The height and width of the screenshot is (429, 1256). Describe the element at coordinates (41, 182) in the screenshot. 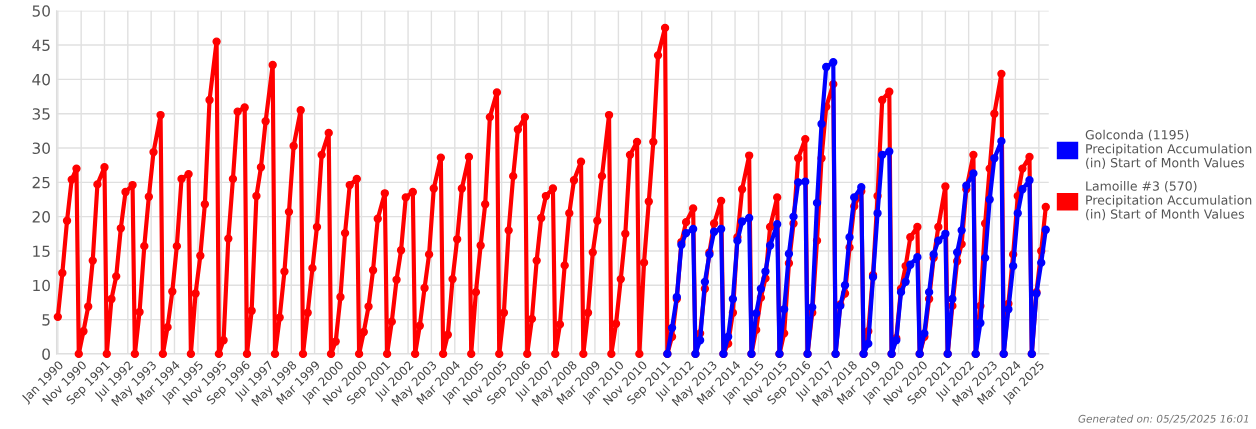

I see `y-tick-label: 25` at that location.